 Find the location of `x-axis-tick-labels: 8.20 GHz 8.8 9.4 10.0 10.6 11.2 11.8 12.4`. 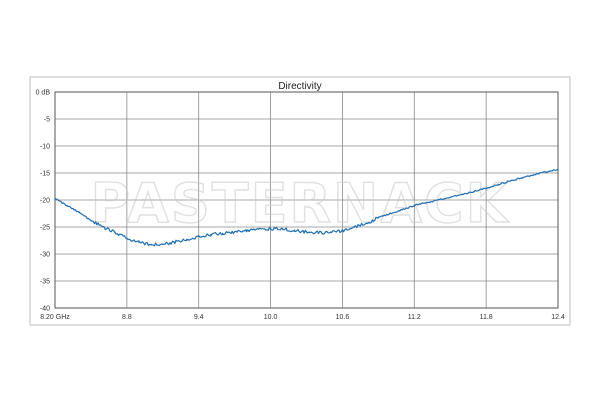

x-axis-tick-labels: 8.20 GHz 8.8 9.4 10.0 10.6 11.2 11.8 12.4 is located at coordinates (302, 317).